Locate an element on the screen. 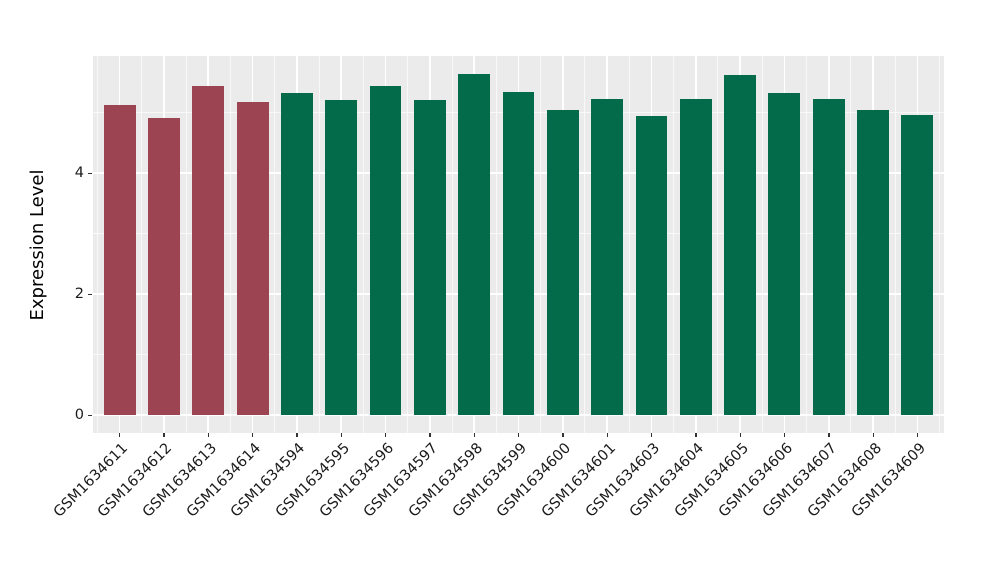 This screenshot has width=1000, height=580. bar-GSM1634608 is located at coordinates (873, 262).